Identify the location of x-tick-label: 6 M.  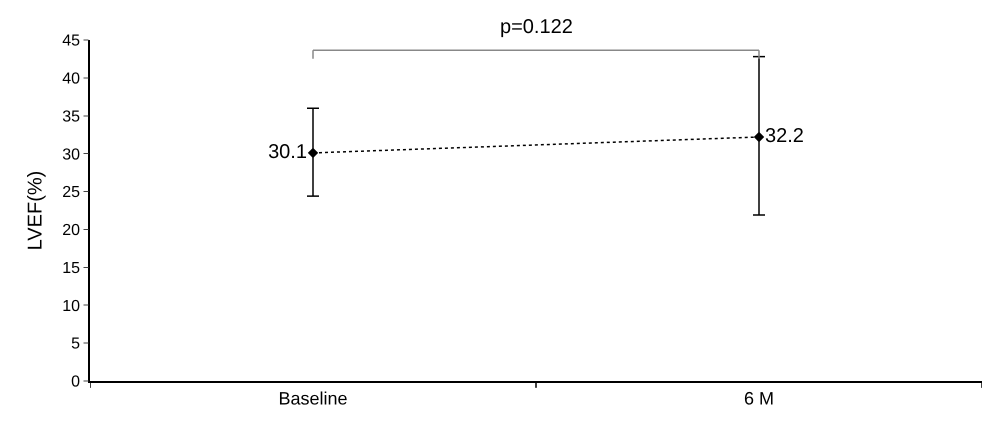
(759, 398).